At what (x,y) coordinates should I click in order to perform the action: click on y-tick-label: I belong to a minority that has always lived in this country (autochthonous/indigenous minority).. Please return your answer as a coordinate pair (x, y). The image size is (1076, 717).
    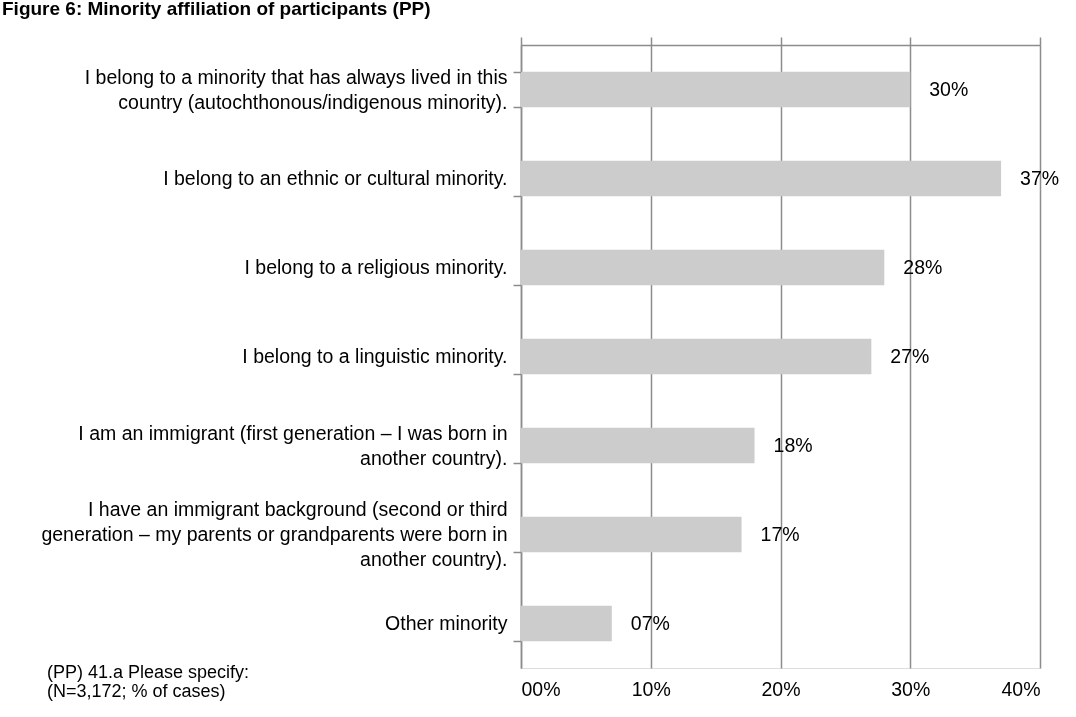
    Looking at the image, I should click on (296, 89).